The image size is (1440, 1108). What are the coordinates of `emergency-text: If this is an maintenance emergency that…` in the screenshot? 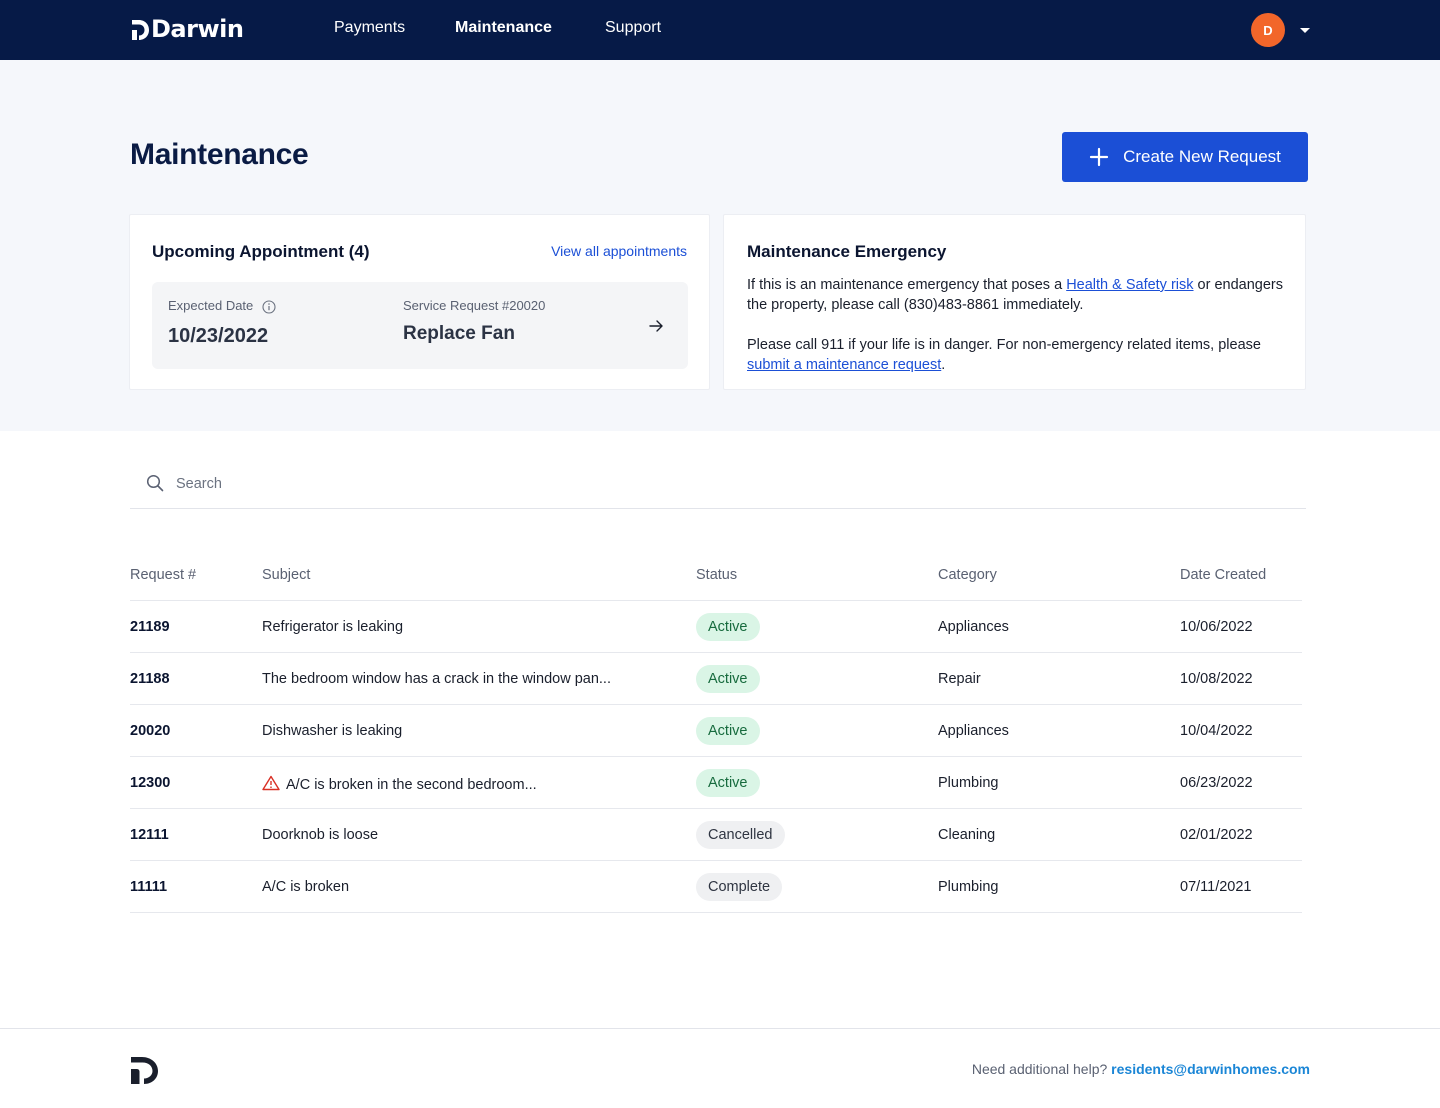 It's located at (1019, 335).